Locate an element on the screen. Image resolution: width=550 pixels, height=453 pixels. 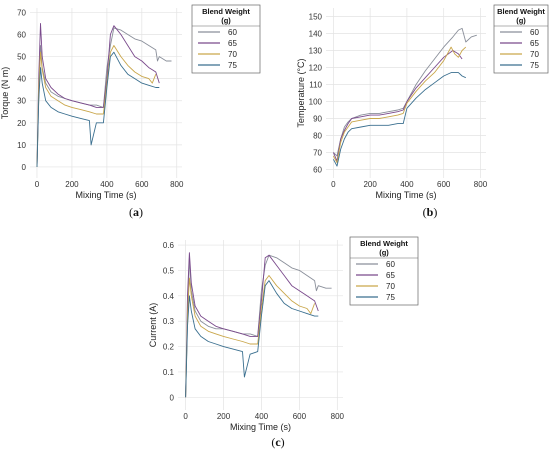
y-tick-label: 50 is located at coordinates (21, 57).